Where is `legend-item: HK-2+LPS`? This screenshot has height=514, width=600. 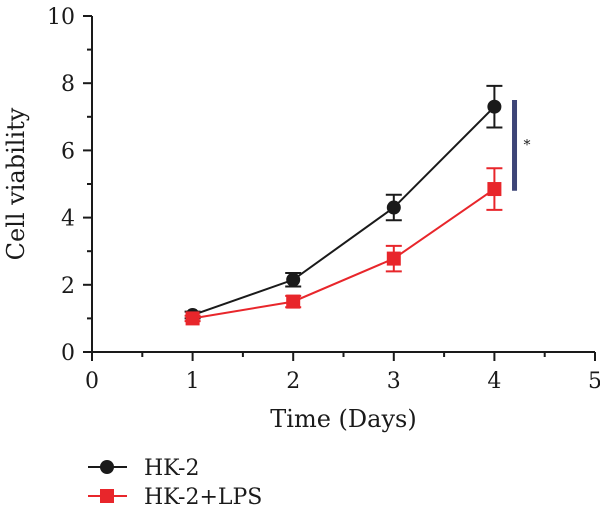 legend-item: HK-2+LPS is located at coordinates (175, 497).